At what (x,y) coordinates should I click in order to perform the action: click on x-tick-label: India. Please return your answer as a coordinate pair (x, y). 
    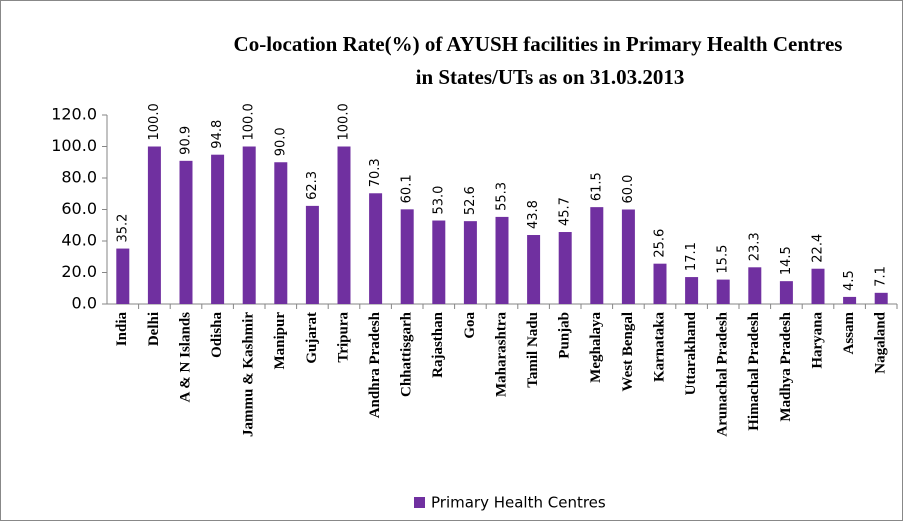
    Looking at the image, I should click on (122, 329).